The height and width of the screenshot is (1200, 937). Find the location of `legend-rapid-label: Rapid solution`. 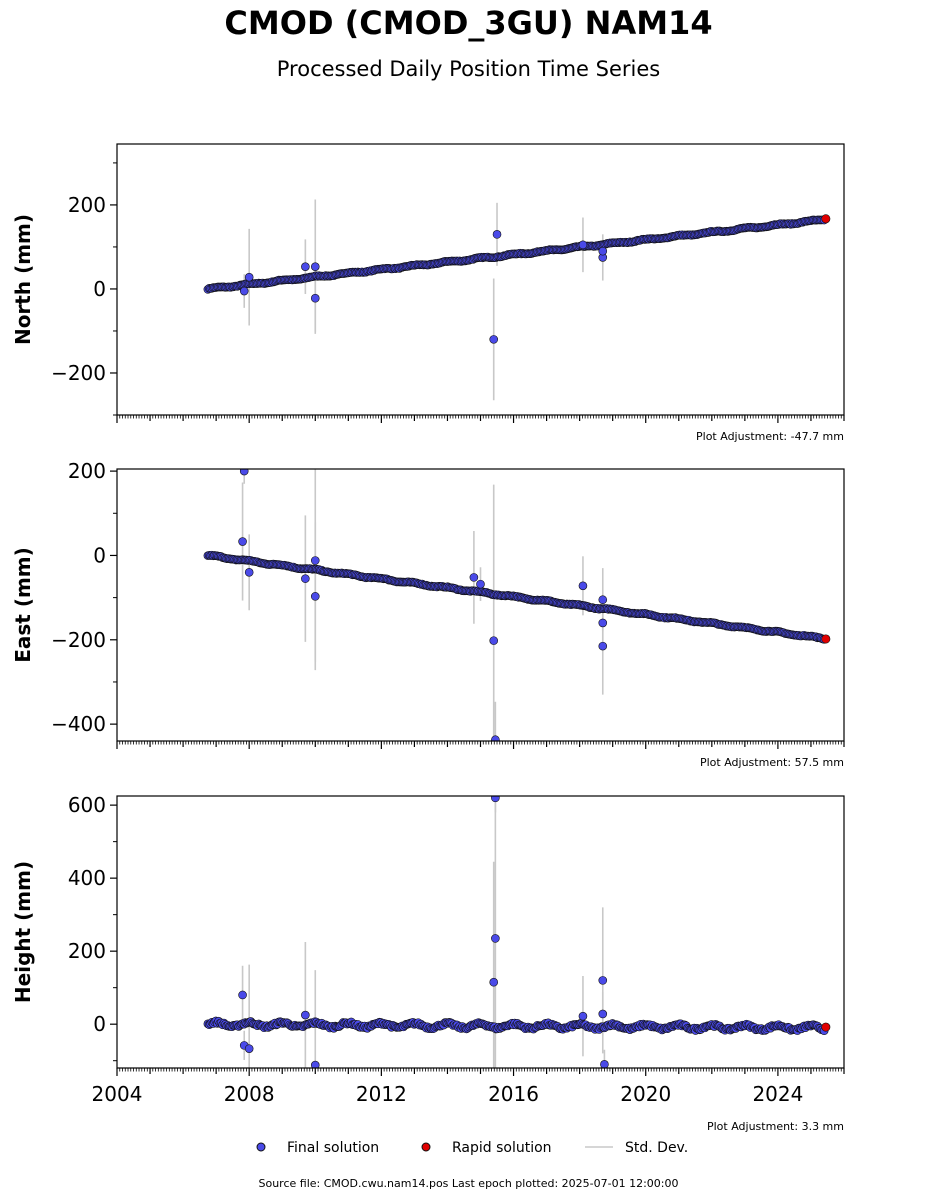

legend-rapid-label: Rapid solution is located at coordinates (502, 1148).